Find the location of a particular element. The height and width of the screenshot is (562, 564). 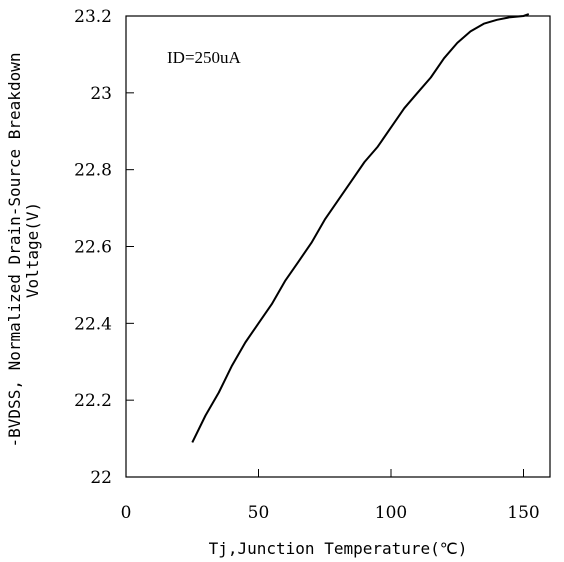

y-tick-label: 23.2 is located at coordinates (93, 17).